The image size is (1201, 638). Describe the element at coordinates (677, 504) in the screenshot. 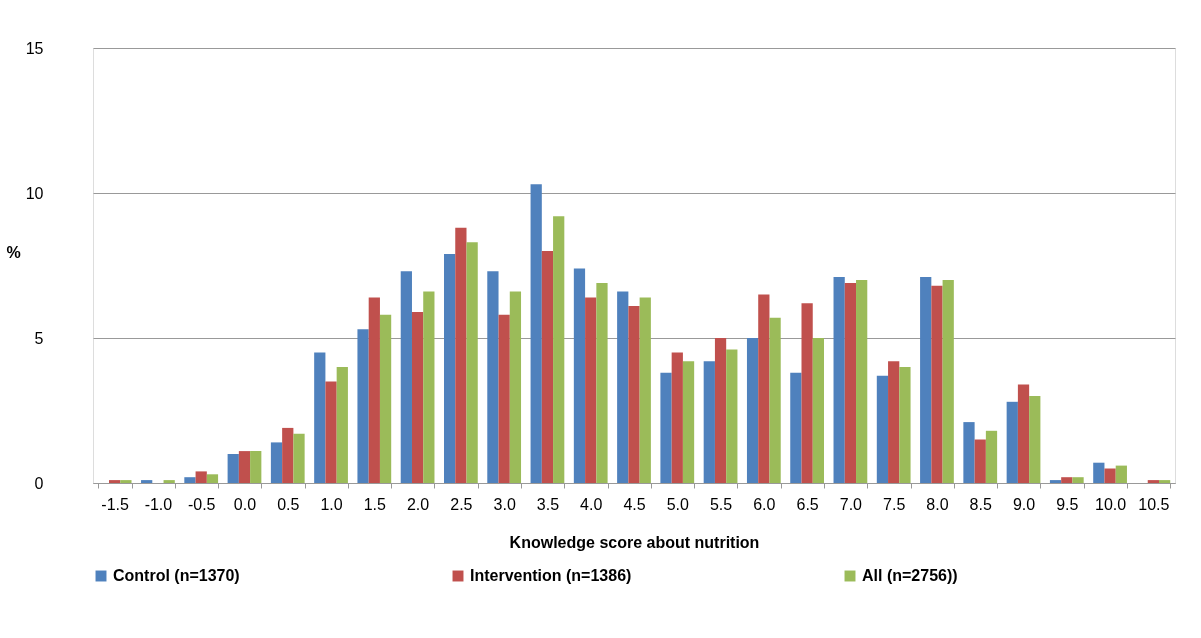

I see `x-tick-label: 5.0` at that location.